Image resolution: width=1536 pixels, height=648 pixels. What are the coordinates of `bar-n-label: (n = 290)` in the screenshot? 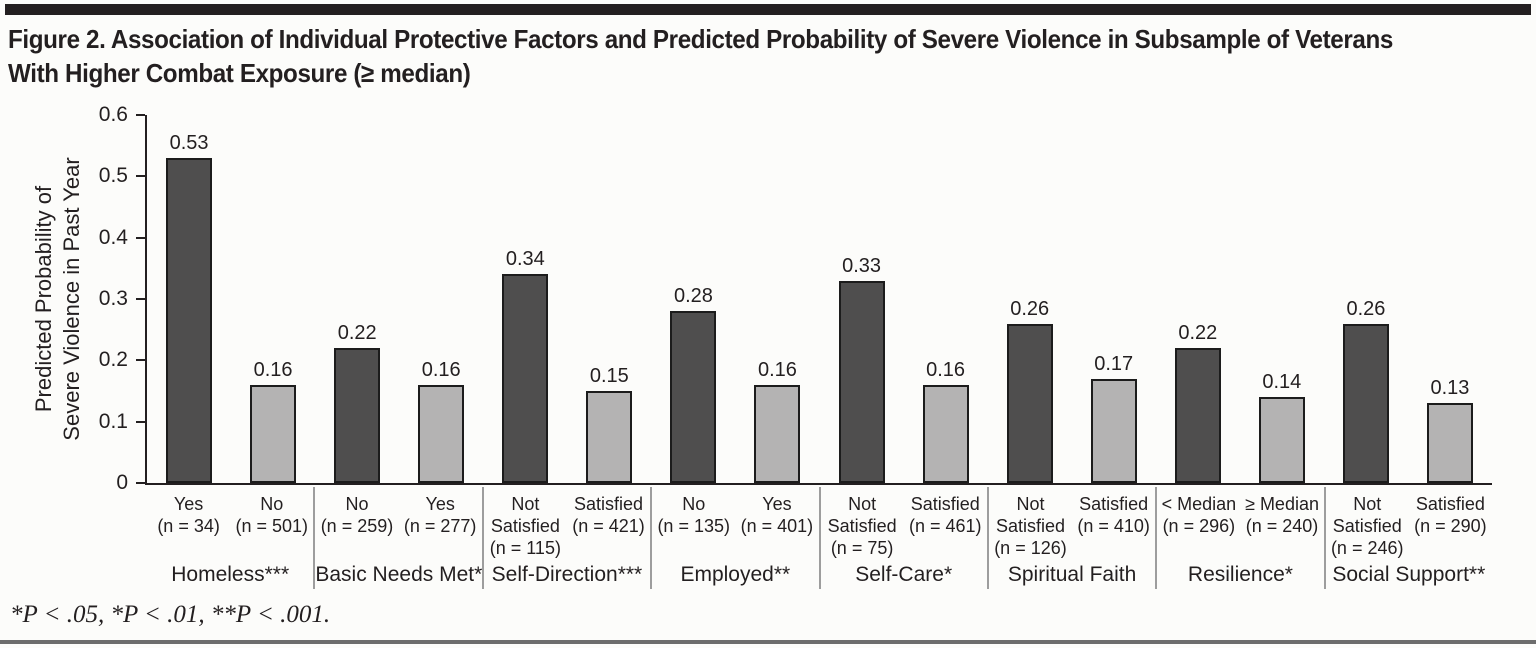 It's located at (1450, 525).